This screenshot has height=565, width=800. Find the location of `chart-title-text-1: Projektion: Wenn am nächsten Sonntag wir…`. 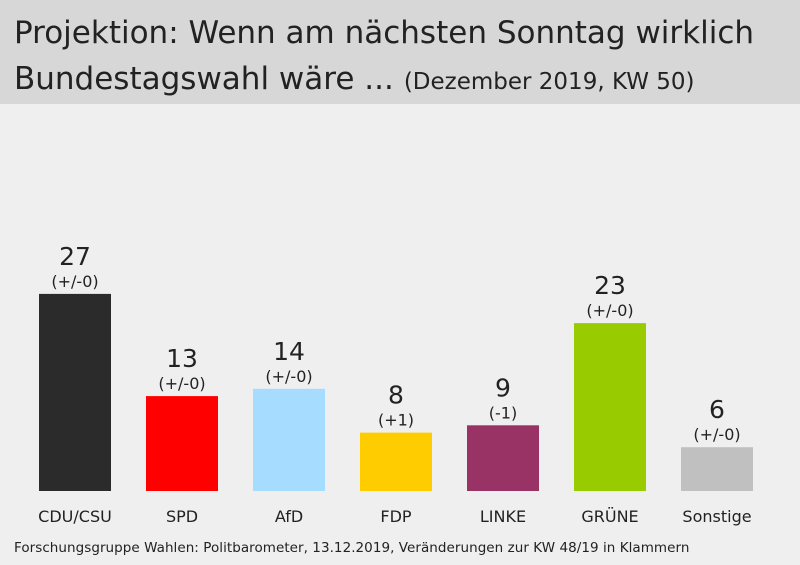

chart-title-text-1: Projektion: Wenn am nächsten Sonntag wir… is located at coordinates (384, 33).